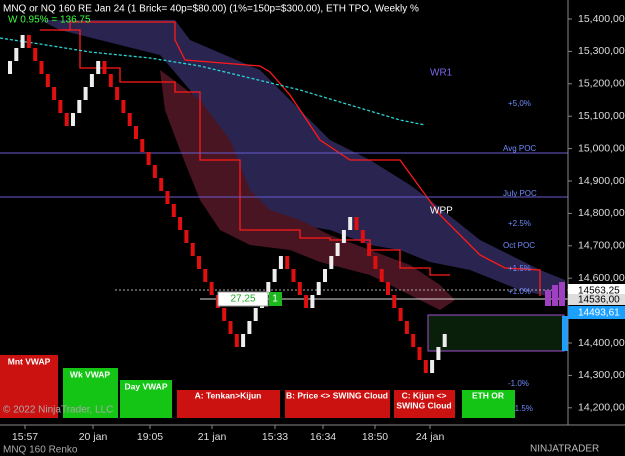 The height and width of the screenshot is (456, 625). I want to click on instrument-label: MNQ 160 Renko, so click(40, 450).